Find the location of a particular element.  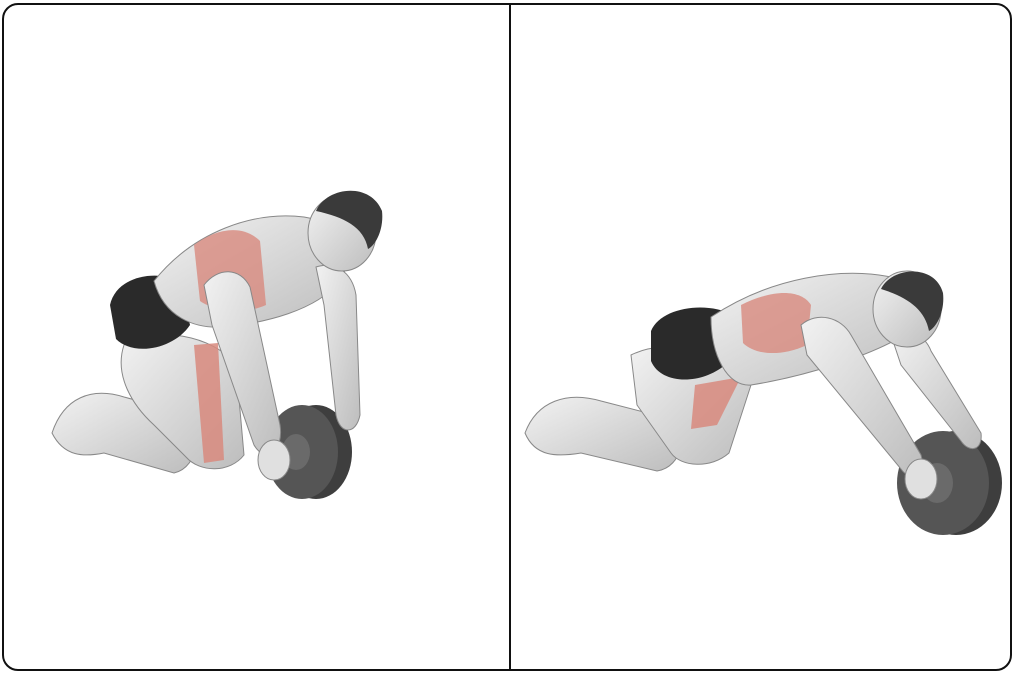

muscle-highlight-core is located at coordinates (776, 323).